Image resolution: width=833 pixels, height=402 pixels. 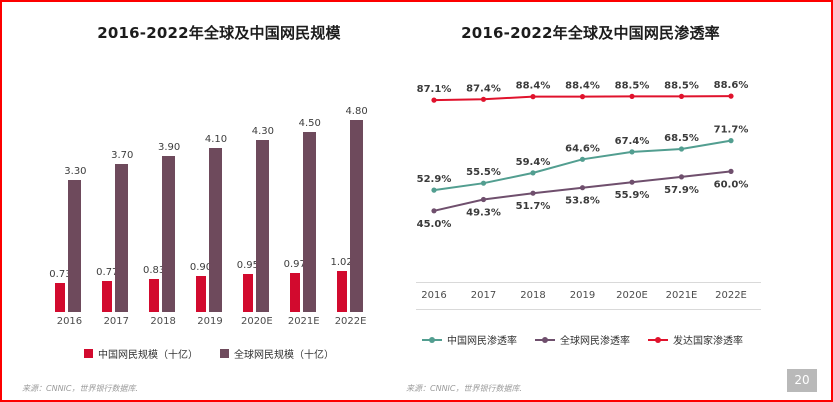 I want to click on bar-value-label: 0.77, so click(x=107, y=273).